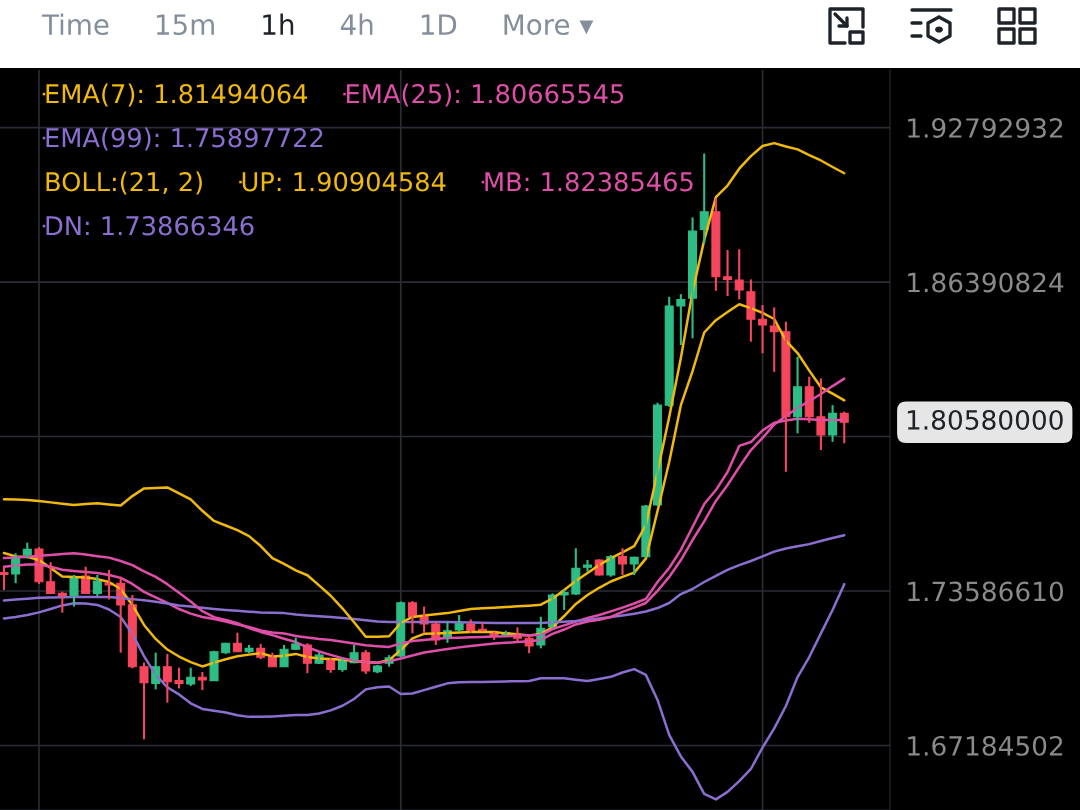 The width and height of the screenshot is (1080, 810). Describe the element at coordinates (439, 24) in the screenshot. I see `text: 1D` at that location.